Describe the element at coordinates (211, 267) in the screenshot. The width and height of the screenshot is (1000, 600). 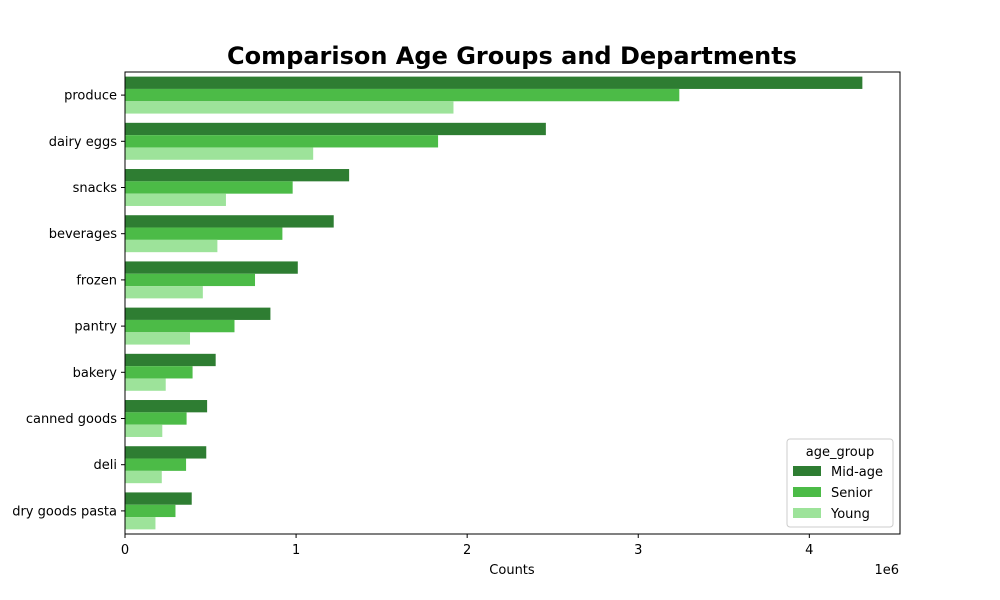
I see `bar-frozen-mid-age` at that location.